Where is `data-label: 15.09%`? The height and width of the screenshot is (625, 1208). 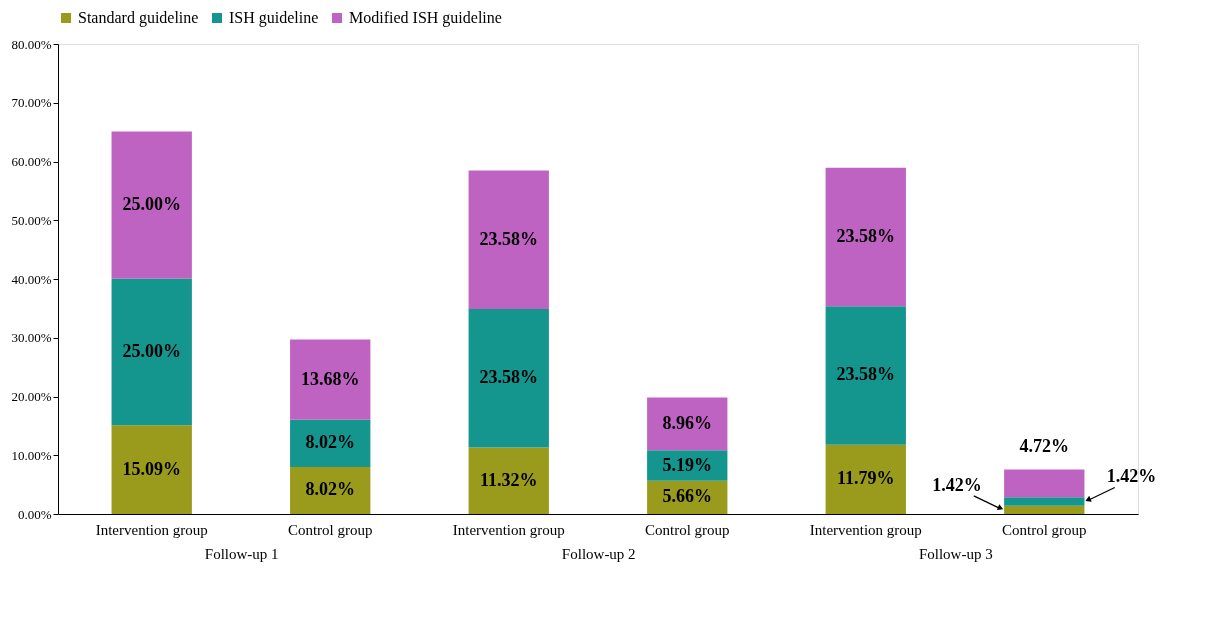 data-label: 15.09% is located at coordinates (151, 468).